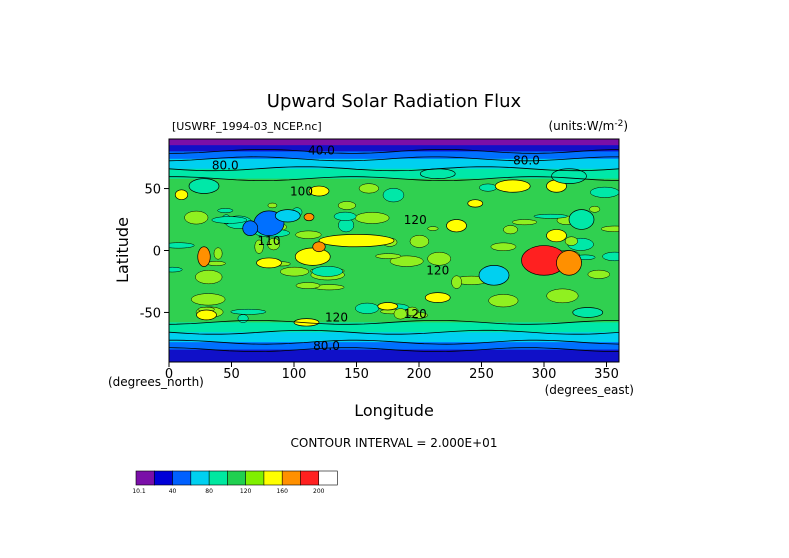 This screenshot has width=789, height=558. I want to click on contour-label: 100, so click(301, 191).